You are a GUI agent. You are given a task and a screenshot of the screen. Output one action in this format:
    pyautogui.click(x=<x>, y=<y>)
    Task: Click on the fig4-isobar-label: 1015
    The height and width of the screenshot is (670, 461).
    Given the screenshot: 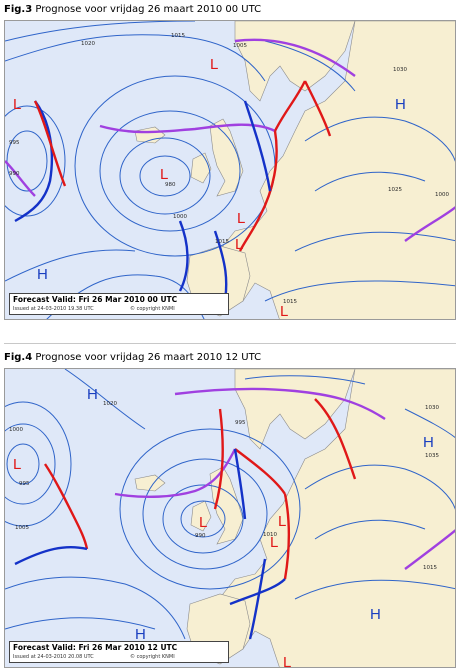 What is the action you would take?
    pyautogui.click(x=430, y=568)
    